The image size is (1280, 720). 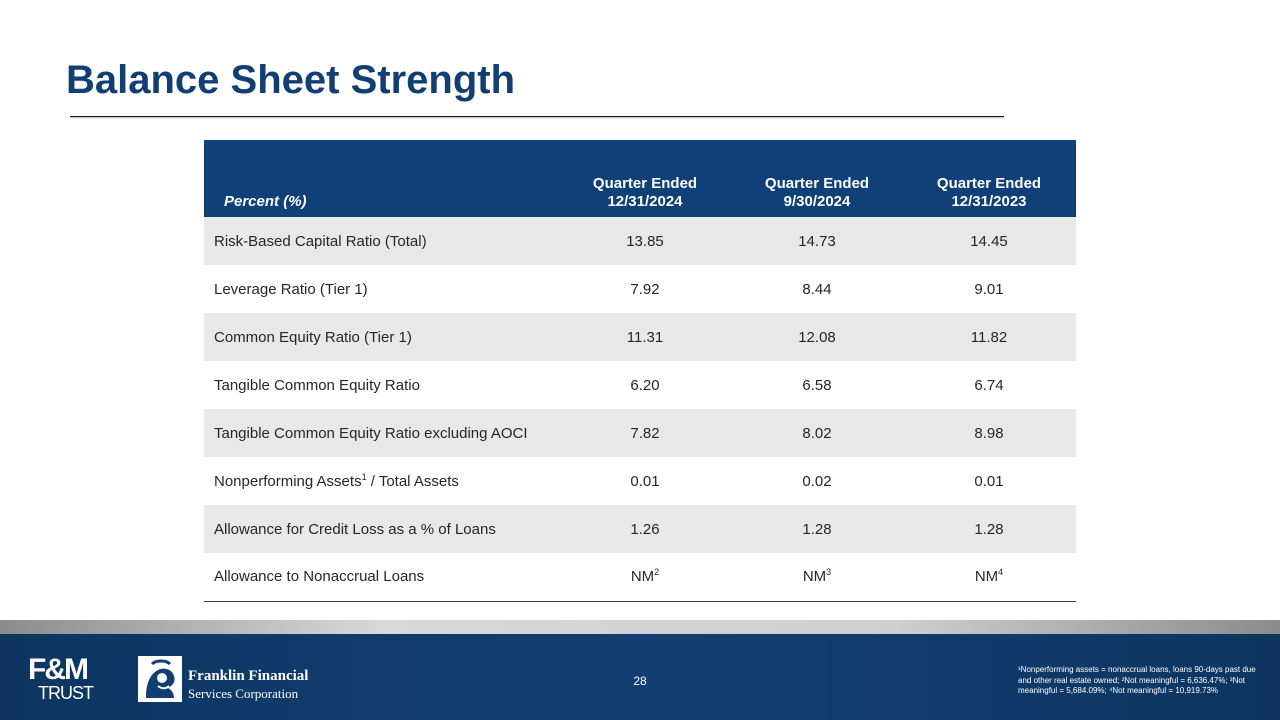 What do you see at coordinates (640, 681) in the screenshot?
I see `page-number: 28` at bounding box center [640, 681].